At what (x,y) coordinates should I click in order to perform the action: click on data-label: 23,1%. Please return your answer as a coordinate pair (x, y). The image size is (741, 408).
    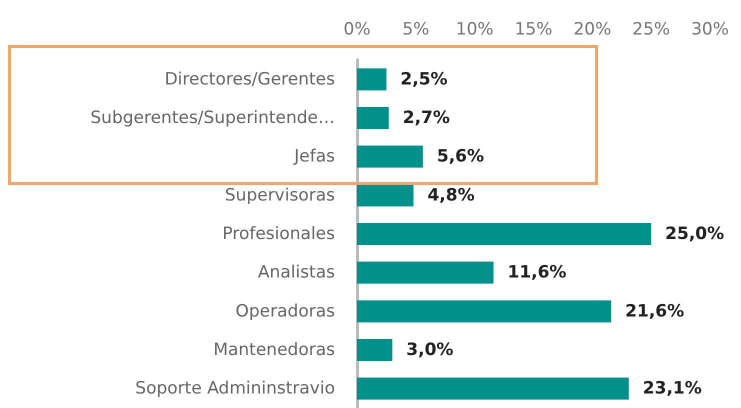
    Looking at the image, I should click on (672, 388).